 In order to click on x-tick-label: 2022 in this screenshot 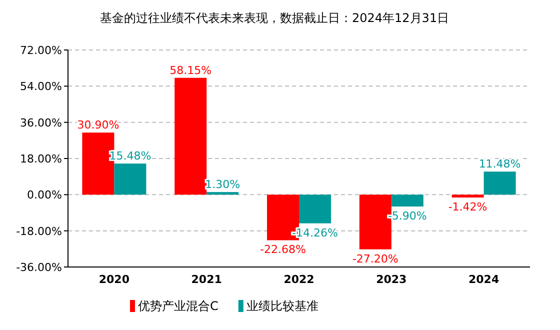, I will do `click(299, 279)`.